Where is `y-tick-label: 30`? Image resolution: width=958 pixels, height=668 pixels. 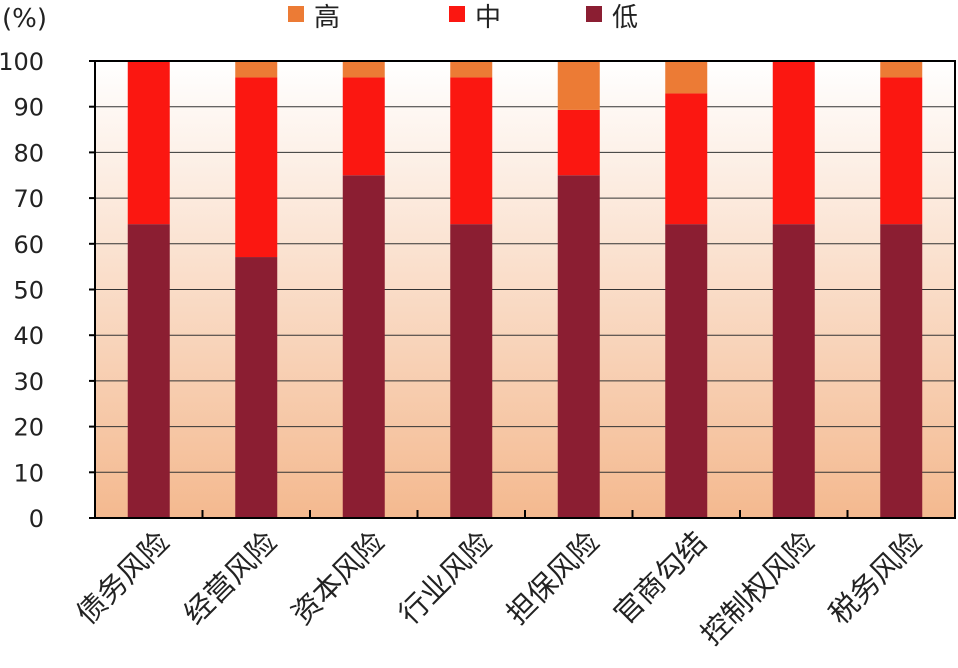
y-tick-label: 30 is located at coordinates (28, 382).